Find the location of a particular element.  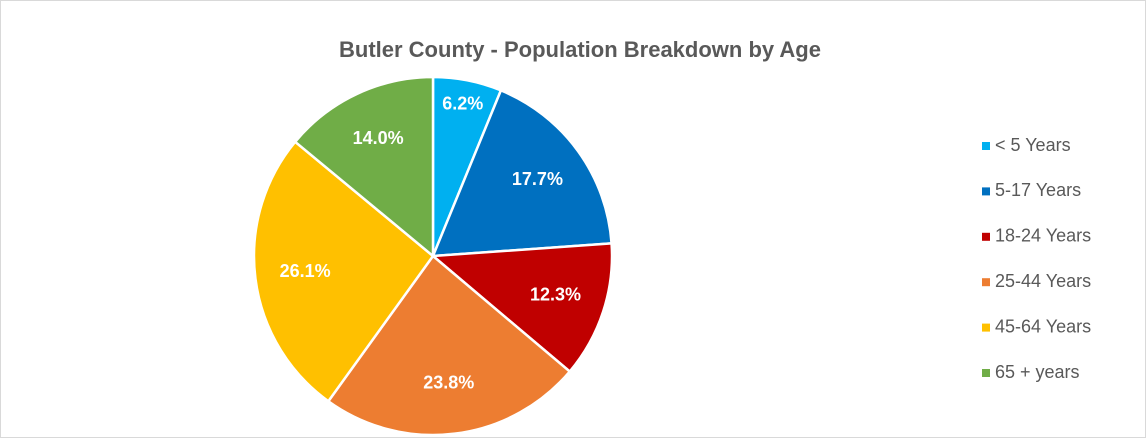

legend-label: 45-64 Years is located at coordinates (1043, 326).